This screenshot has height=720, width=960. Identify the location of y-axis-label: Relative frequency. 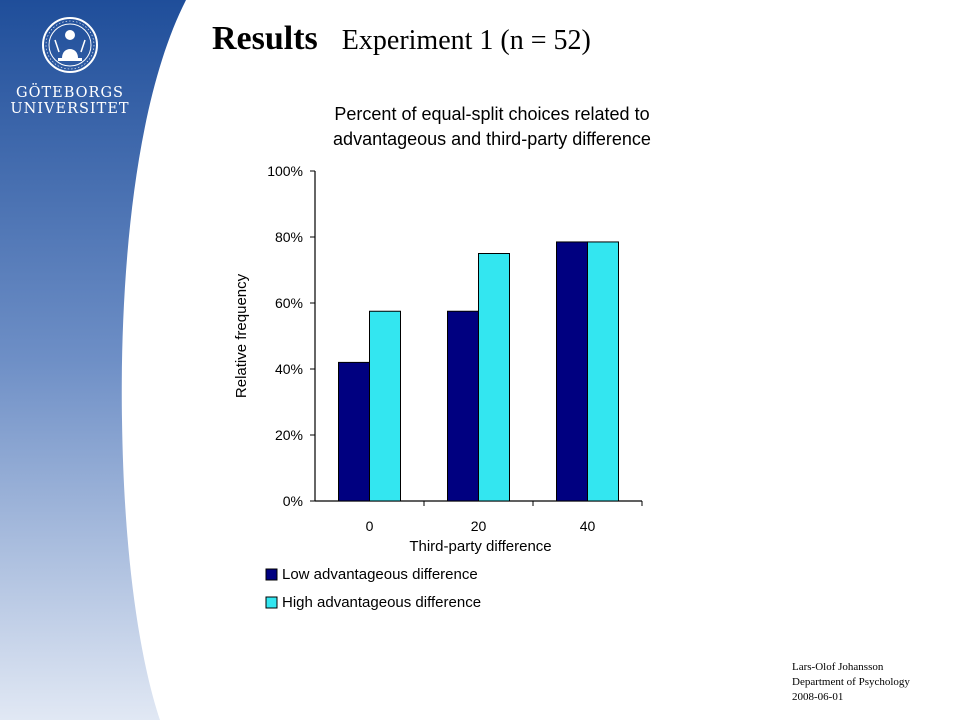
(241, 335).